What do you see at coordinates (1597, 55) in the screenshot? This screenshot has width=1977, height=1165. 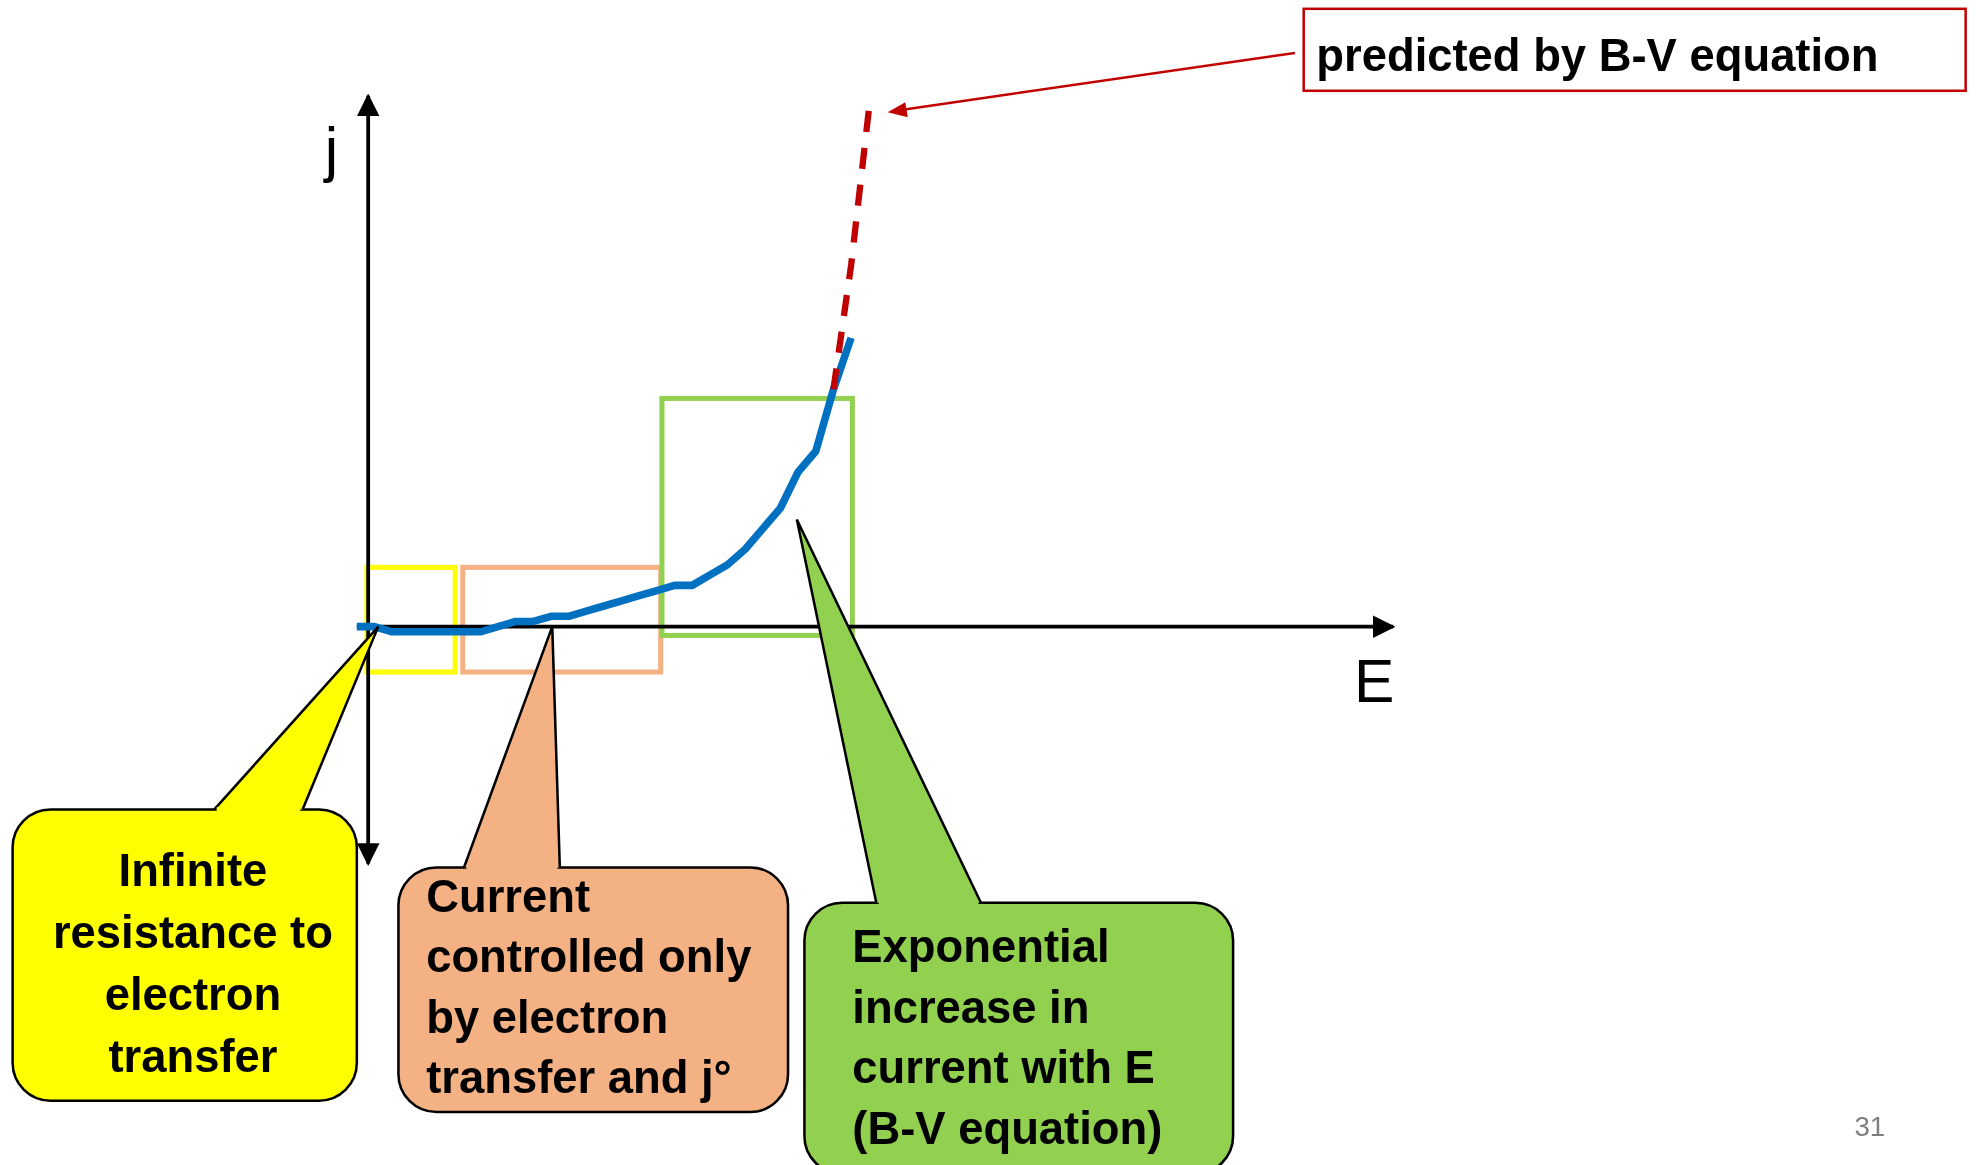 I see `text: predicted by B-V equation` at bounding box center [1597, 55].